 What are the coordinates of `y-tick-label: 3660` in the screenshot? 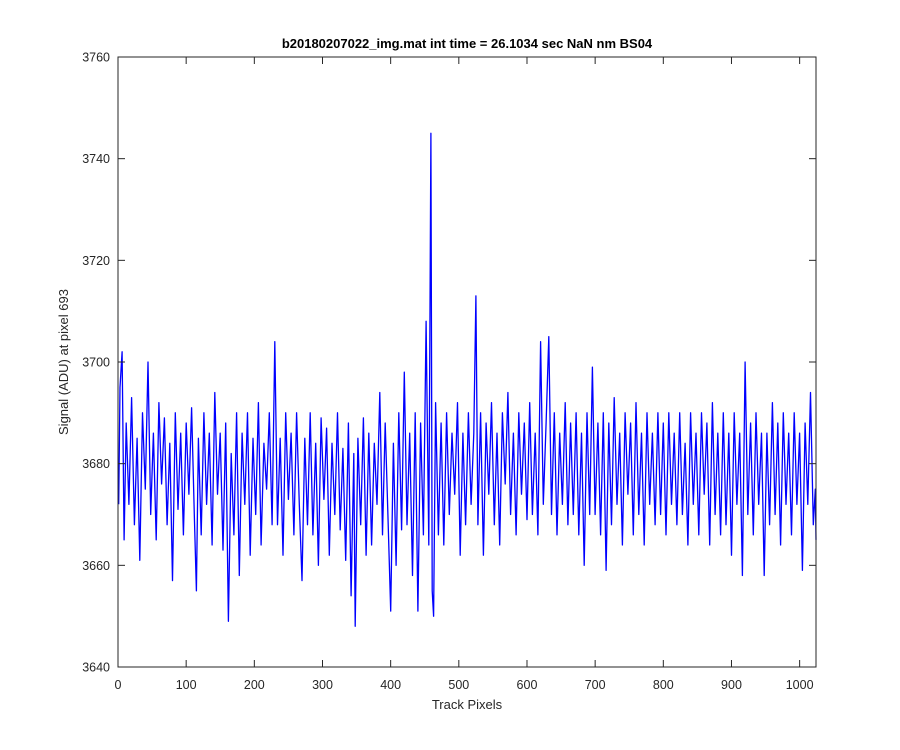 It's located at (96, 566).